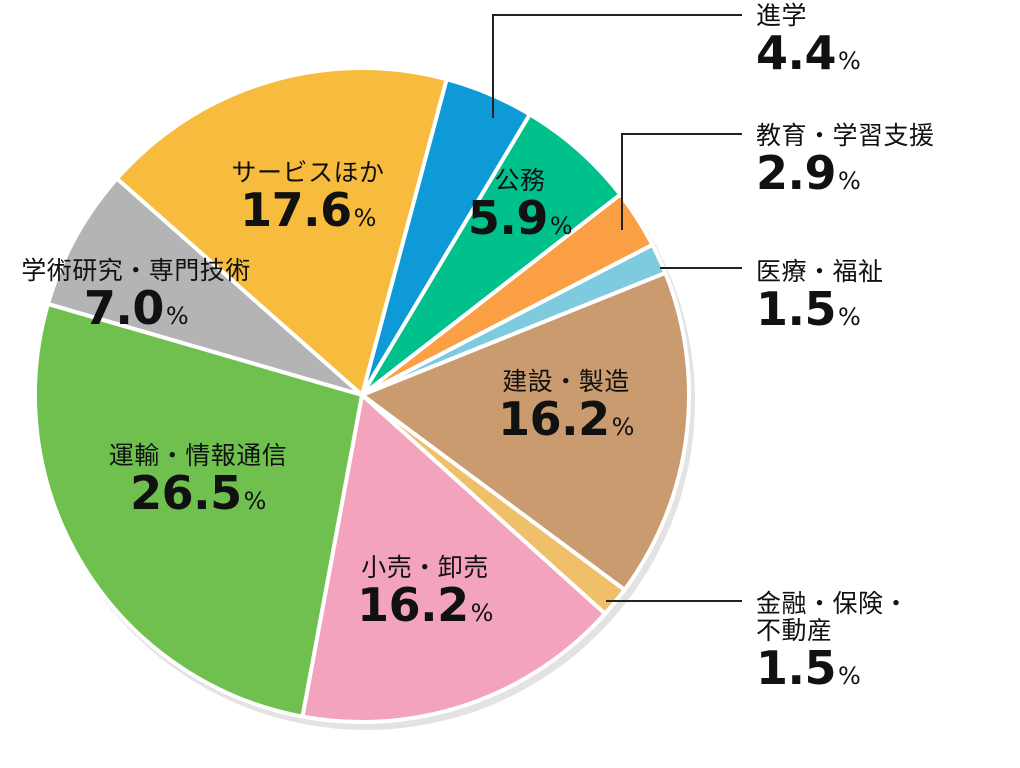  I want to click on value-number: 7.0, so click(124, 308).